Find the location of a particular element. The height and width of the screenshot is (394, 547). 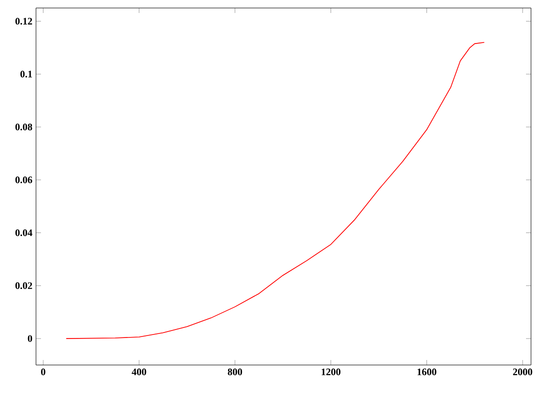

y-tick-label: 0.02 is located at coordinates (23, 286).